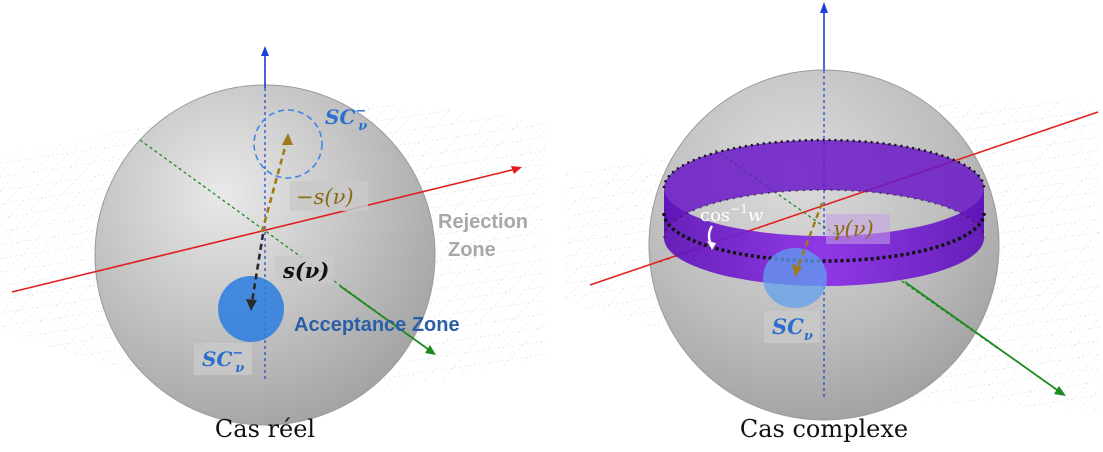 The image size is (1103, 452). I want to click on gamma-label-bg, so click(858, 229).